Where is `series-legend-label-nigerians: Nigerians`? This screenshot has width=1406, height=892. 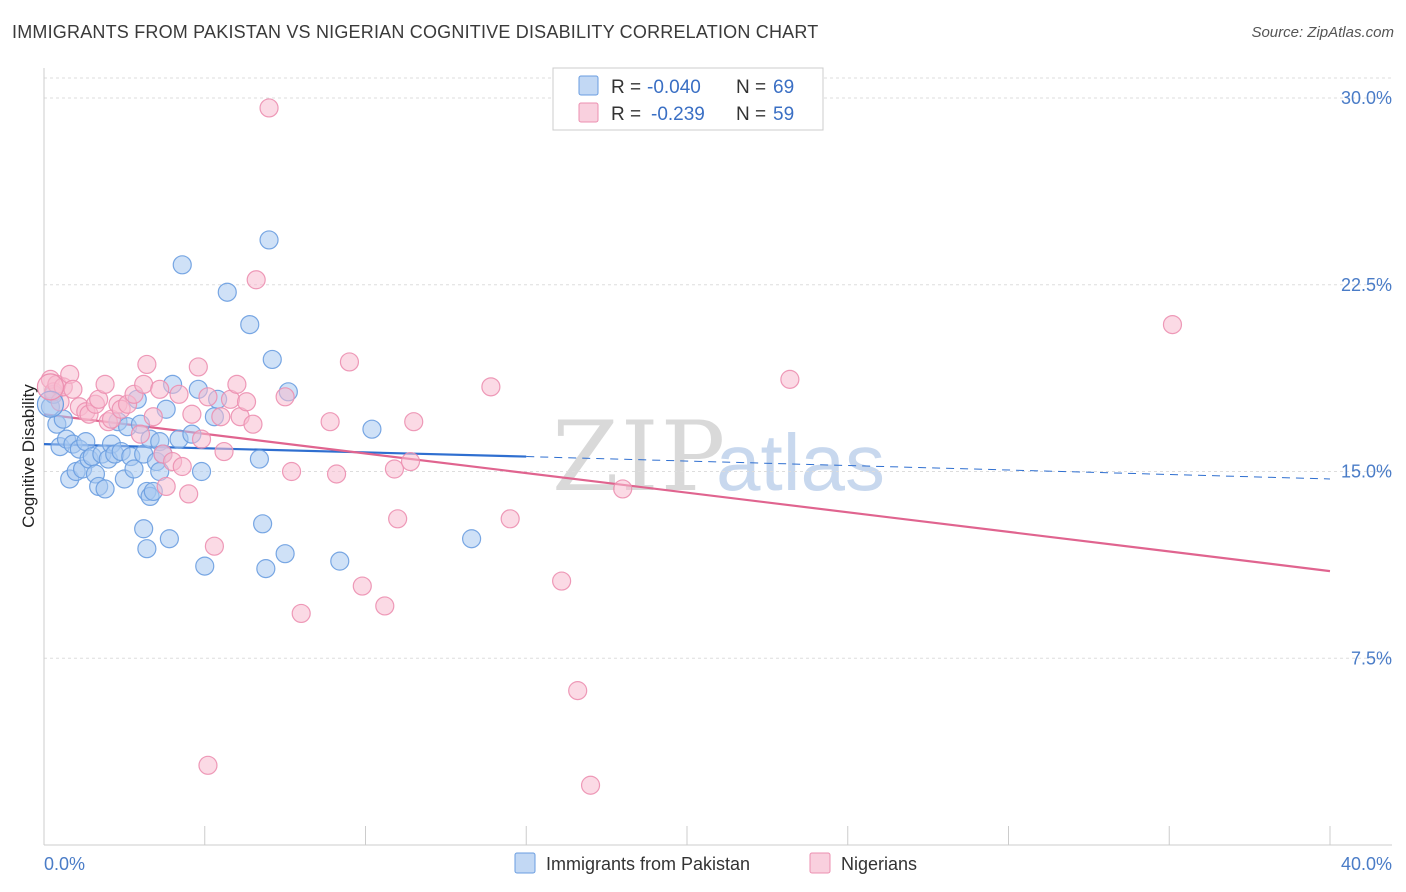
series-legend-label-nigerians: Nigerians is located at coordinates (879, 864).